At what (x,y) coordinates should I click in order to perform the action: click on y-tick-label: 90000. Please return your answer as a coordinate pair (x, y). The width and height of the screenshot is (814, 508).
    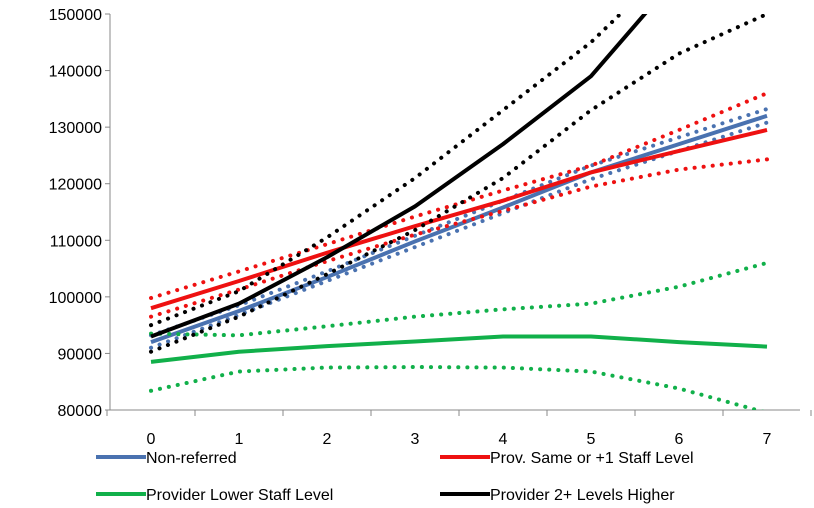
    Looking at the image, I should click on (80, 354).